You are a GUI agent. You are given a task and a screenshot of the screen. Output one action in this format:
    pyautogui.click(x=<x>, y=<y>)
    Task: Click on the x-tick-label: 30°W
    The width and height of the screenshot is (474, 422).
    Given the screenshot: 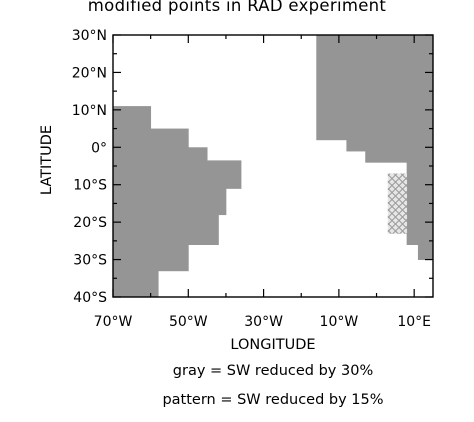 What is the action you would take?
    pyautogui.click(x=263, y=322)
    